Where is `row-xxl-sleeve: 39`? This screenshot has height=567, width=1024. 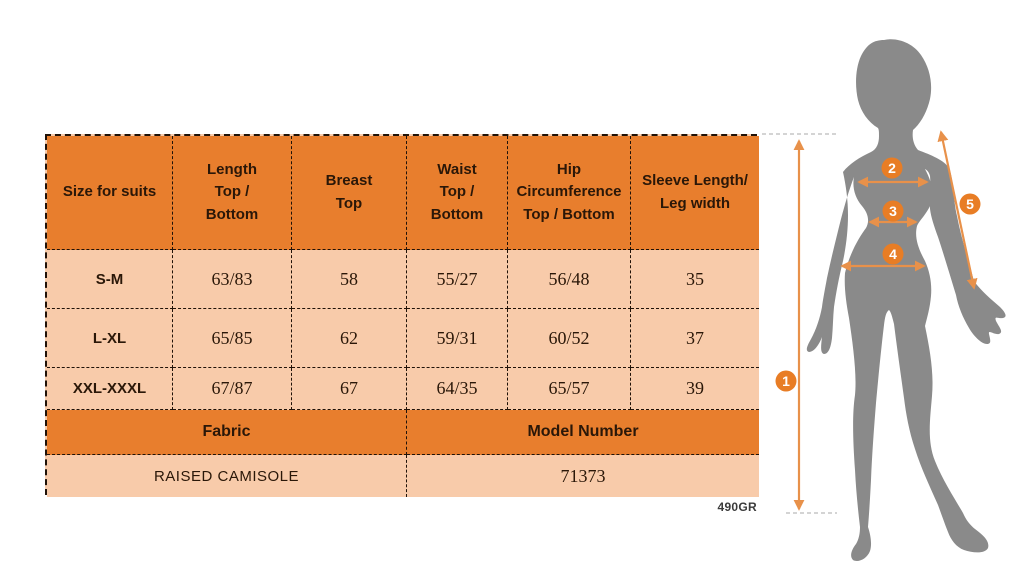
row-xxl-sleeve: 39 is located at coordinates (695, 389).